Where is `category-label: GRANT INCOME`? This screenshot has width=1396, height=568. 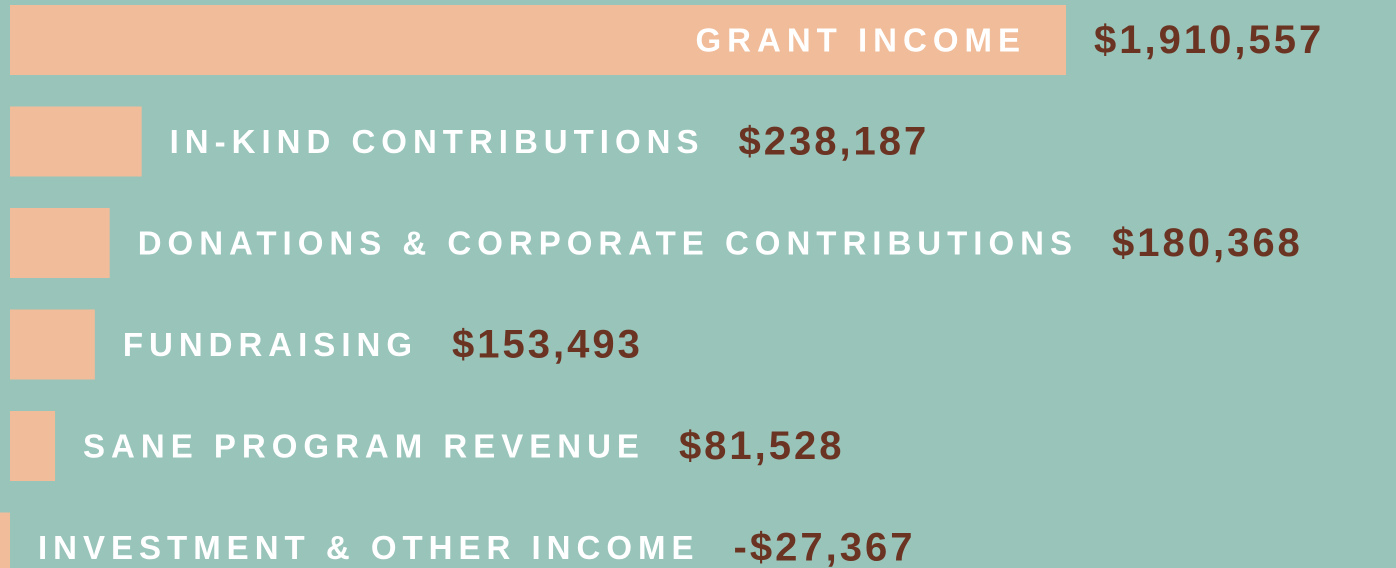
category-label: GRANT INCOME is located at coordinates (861, 40).